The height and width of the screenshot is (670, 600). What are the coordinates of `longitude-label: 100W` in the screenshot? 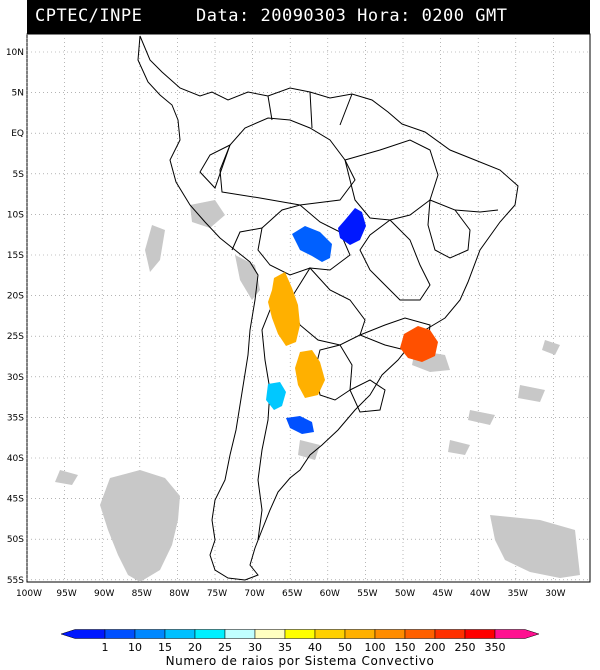 It's located at (29, 594).